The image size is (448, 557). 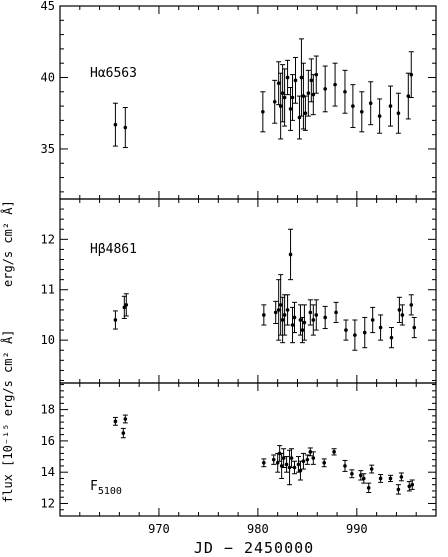 I want to click on panel-label-subscript: 5100, so click(x=110, y=491).